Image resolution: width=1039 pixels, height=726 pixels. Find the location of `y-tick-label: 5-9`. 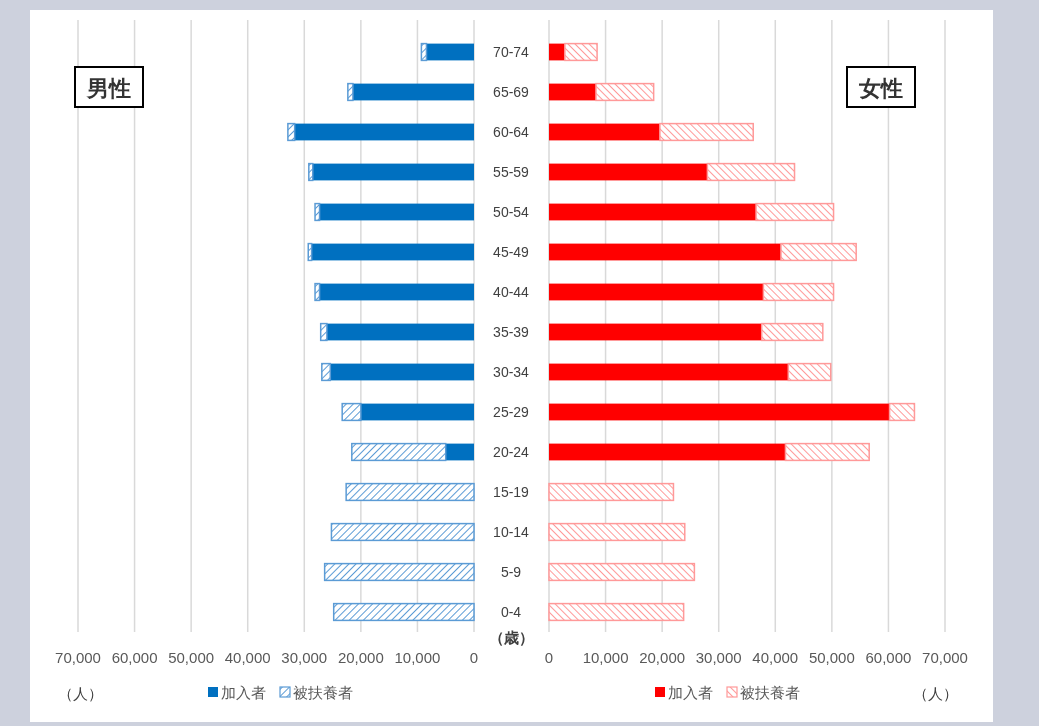

y-tick-label: 5-9 is located at coordinates (511, 572).